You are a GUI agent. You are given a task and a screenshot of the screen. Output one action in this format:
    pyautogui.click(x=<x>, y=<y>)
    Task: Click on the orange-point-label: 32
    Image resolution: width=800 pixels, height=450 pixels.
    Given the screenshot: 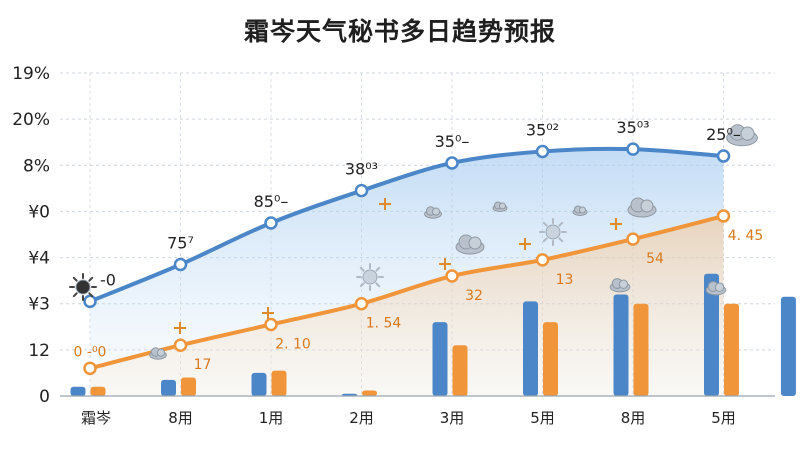 What is the action you would take?
    pyautogui.click(x=474, y=296)
    